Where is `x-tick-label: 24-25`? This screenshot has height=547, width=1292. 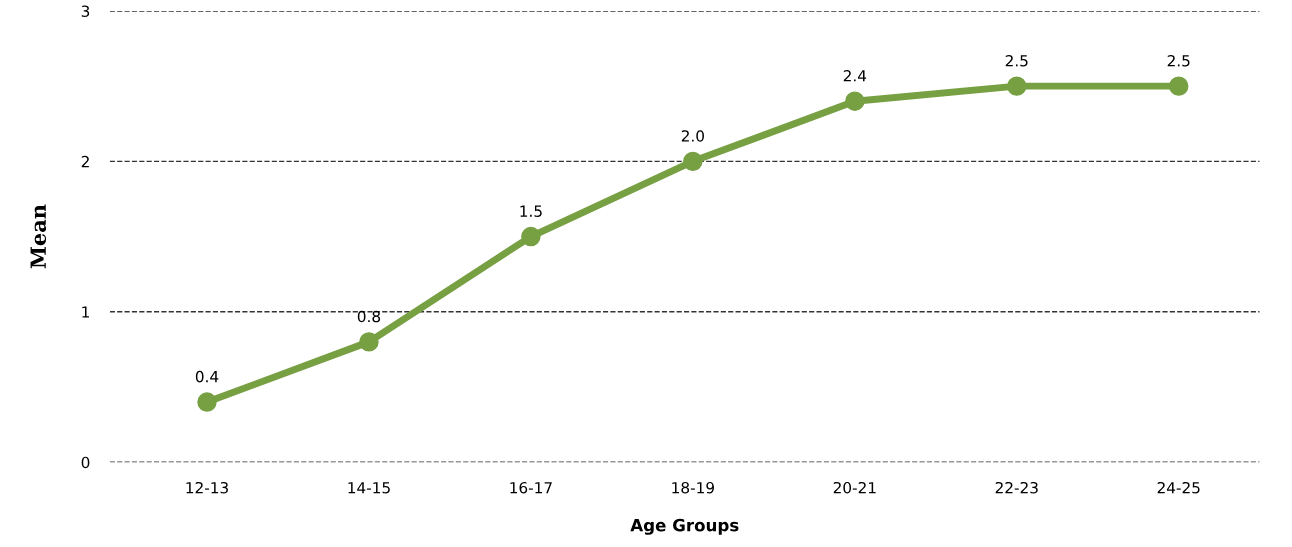 x-tick-label: 24-25 is located at coordinates (1178, 487).